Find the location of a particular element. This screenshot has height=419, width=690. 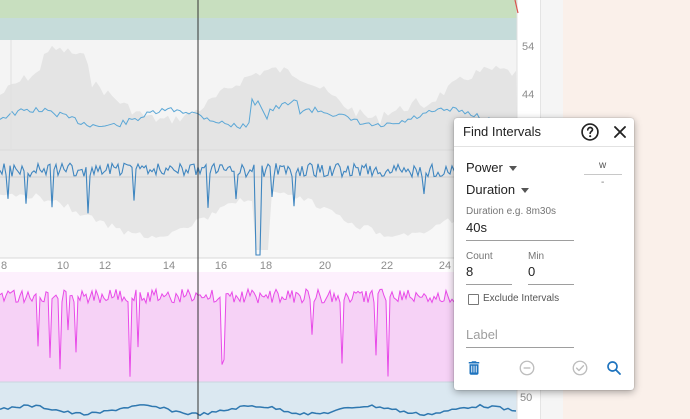

label-underline is located at coordinates (520, 347).